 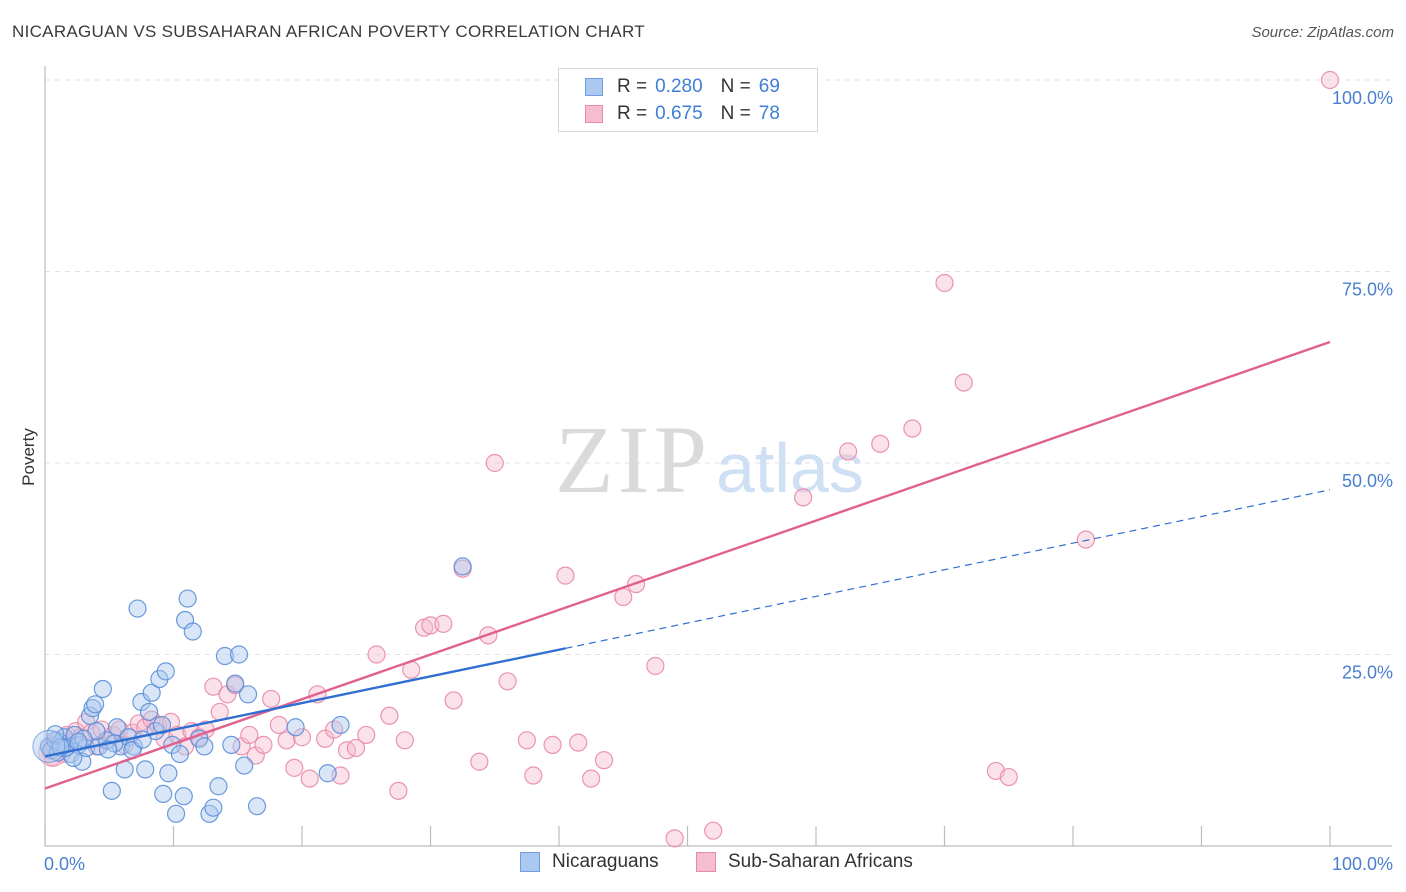 What do you see at coordinates (948, 569) in the screenshot?
I see `trend-line-nicaraguans-extension` at bounding box center [948, 569].